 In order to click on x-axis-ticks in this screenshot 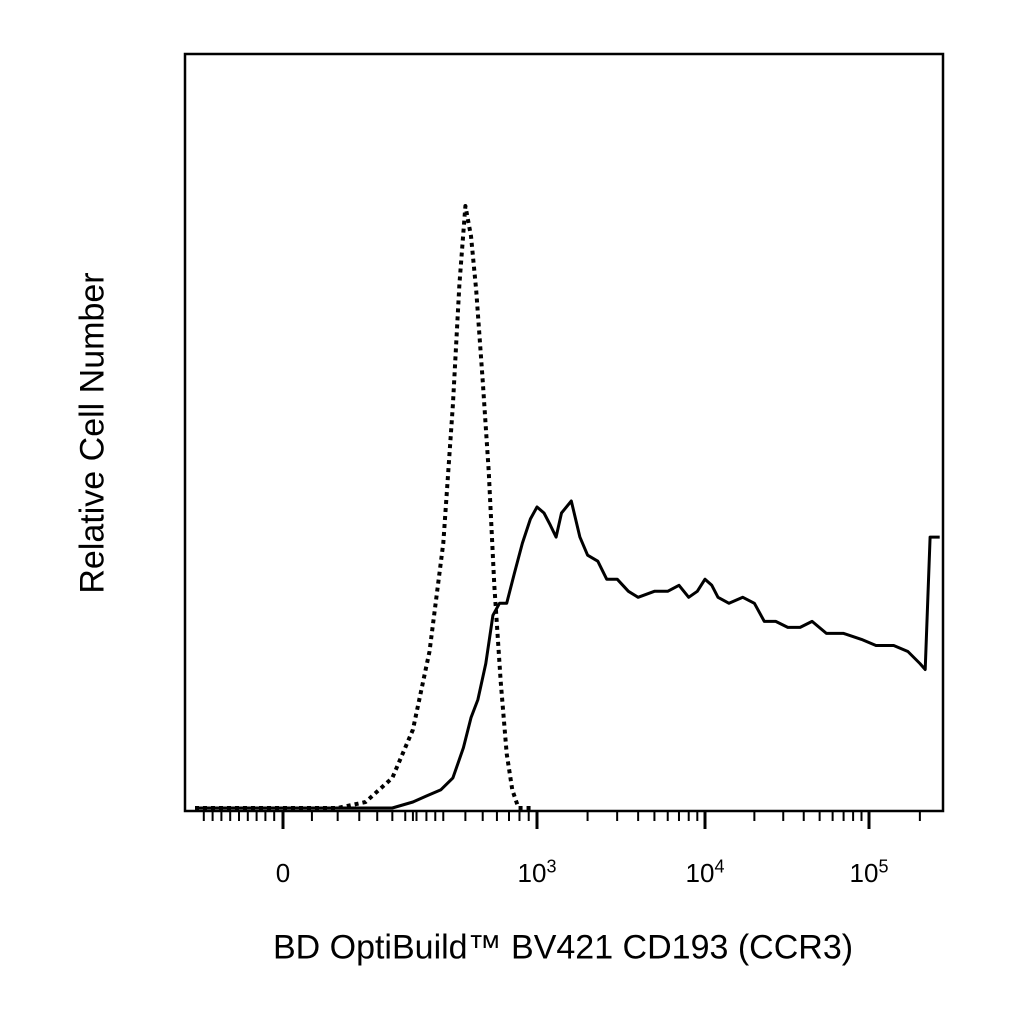, I will do `click(561, 820)`.